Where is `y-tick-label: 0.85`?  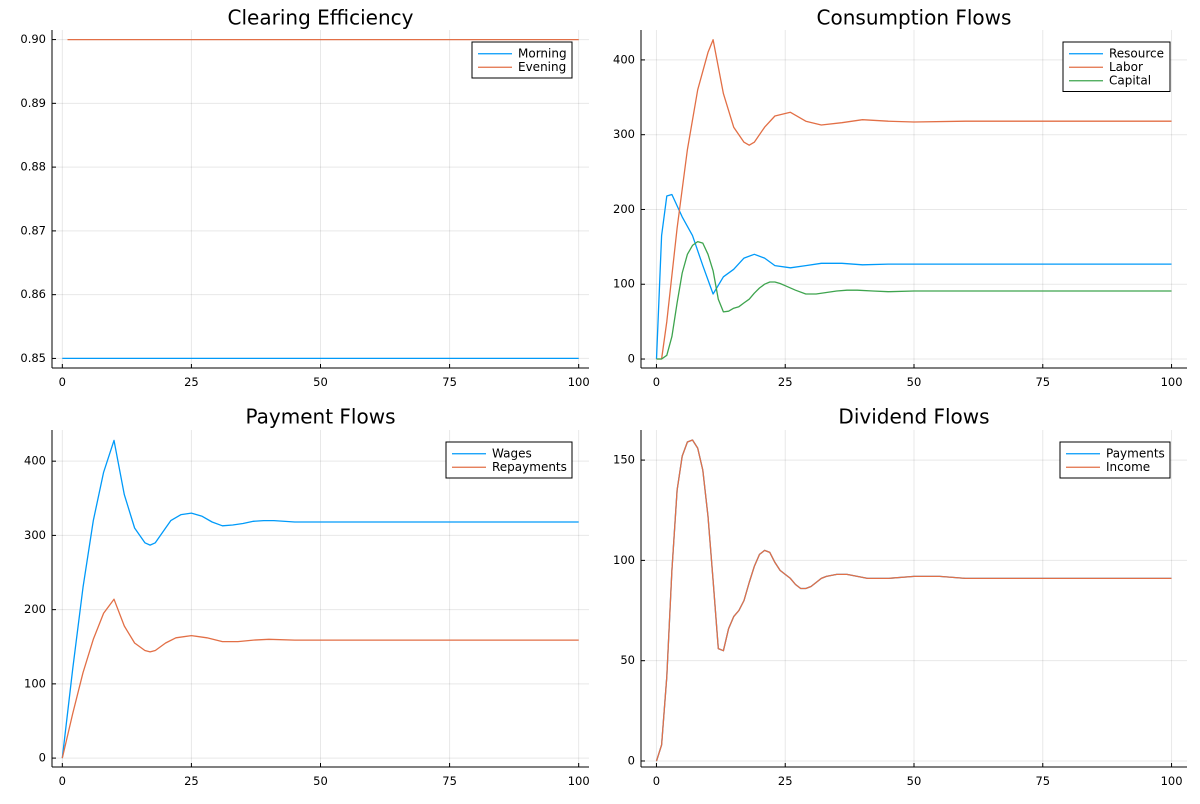 y-tick-label: 0.85 is located at coordinates (33, 358).